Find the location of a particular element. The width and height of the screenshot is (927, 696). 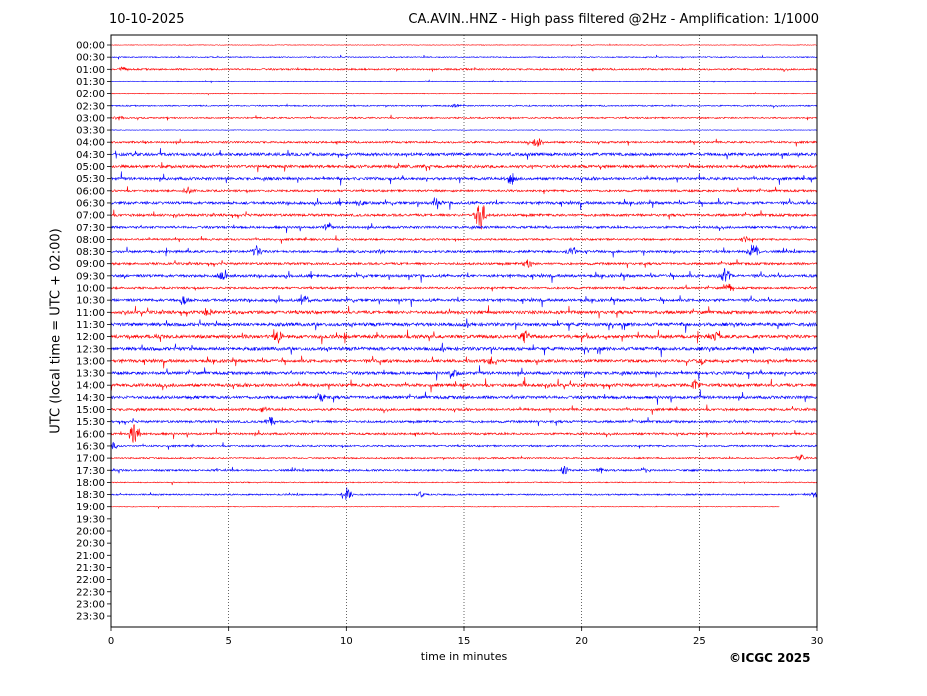

y-tick-label: 16:00 is located at coordinates (90, 434).